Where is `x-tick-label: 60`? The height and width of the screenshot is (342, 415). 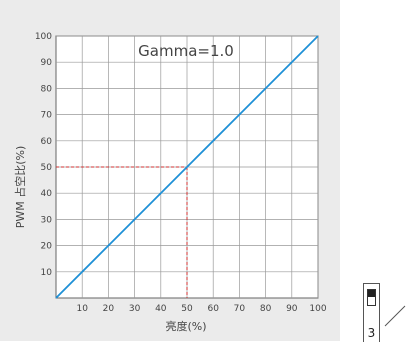
x-tick-label: 60 is located at coordinates (213, 309).